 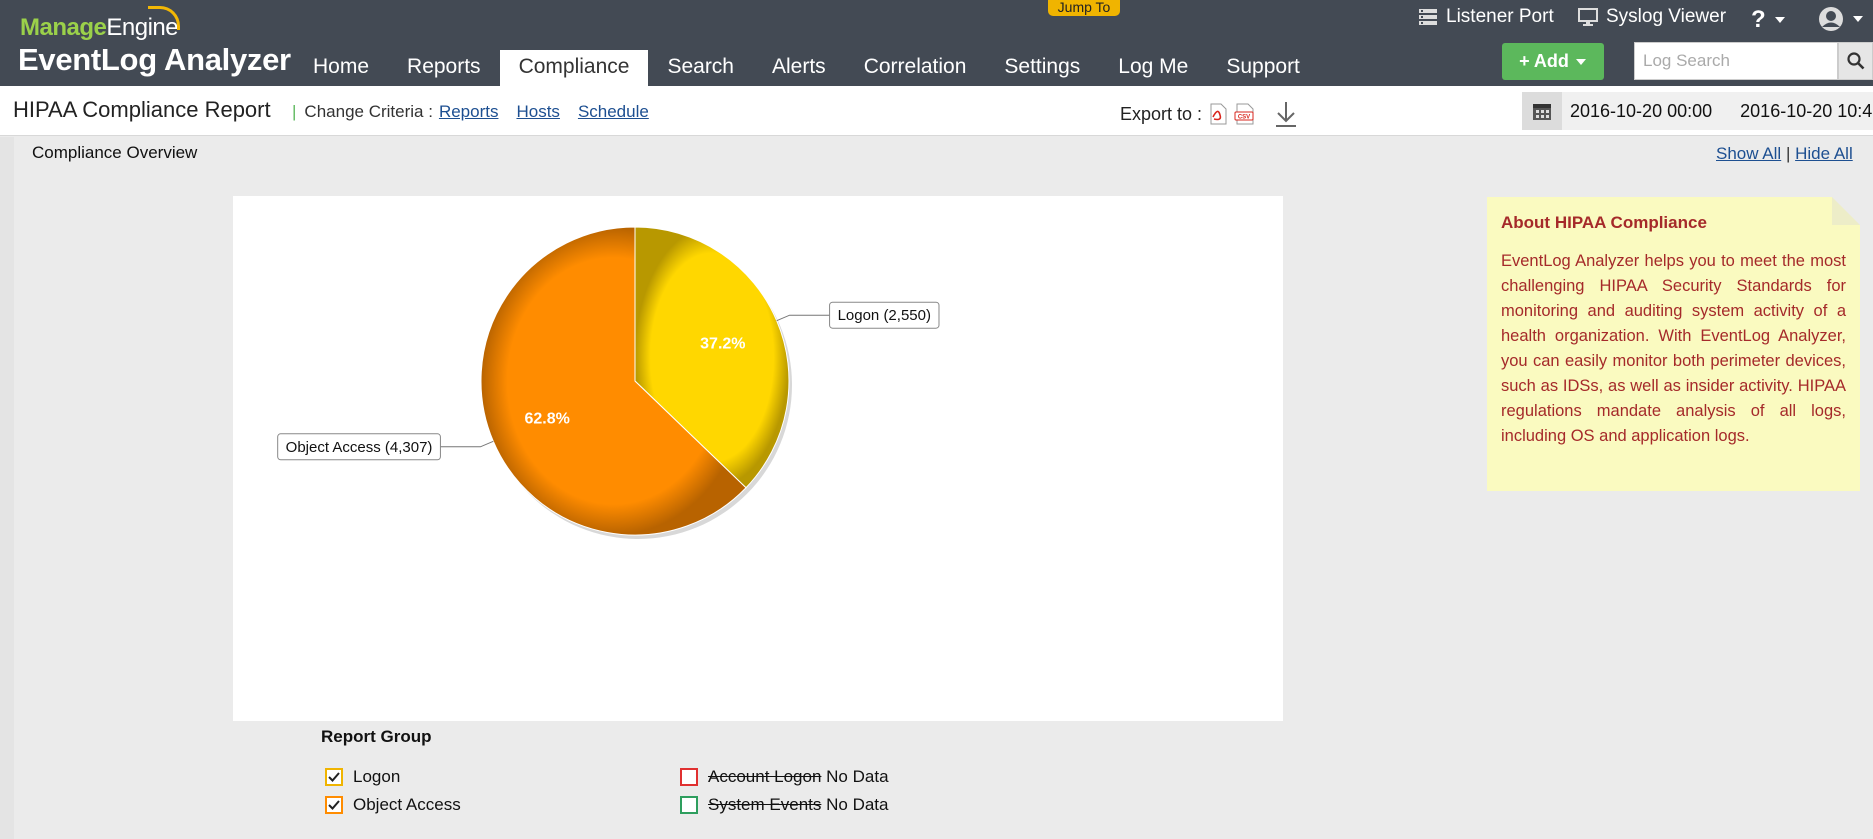 What do you see at coordinates (1749, 153) in the screenshot?
I see `show-all-link: Show All` at bounding box center [1749, 153].